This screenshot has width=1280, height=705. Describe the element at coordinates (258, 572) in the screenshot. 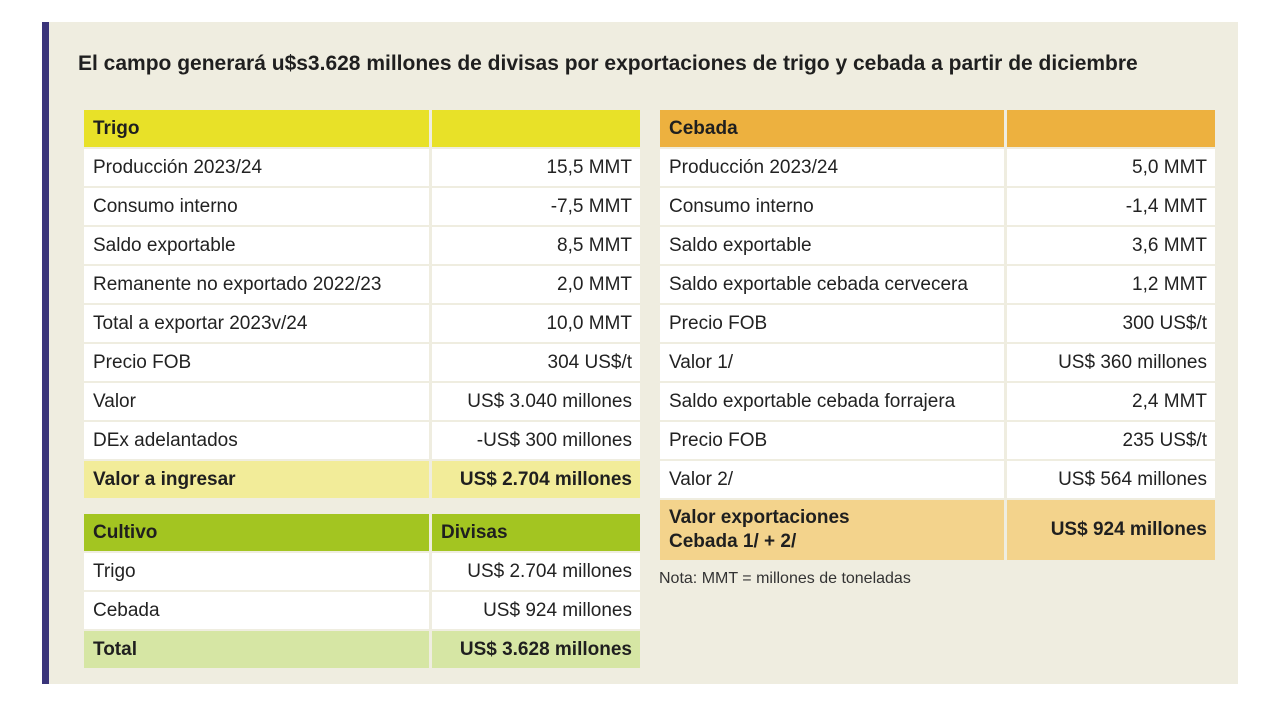

I see `row-label: Trigo` at that location.